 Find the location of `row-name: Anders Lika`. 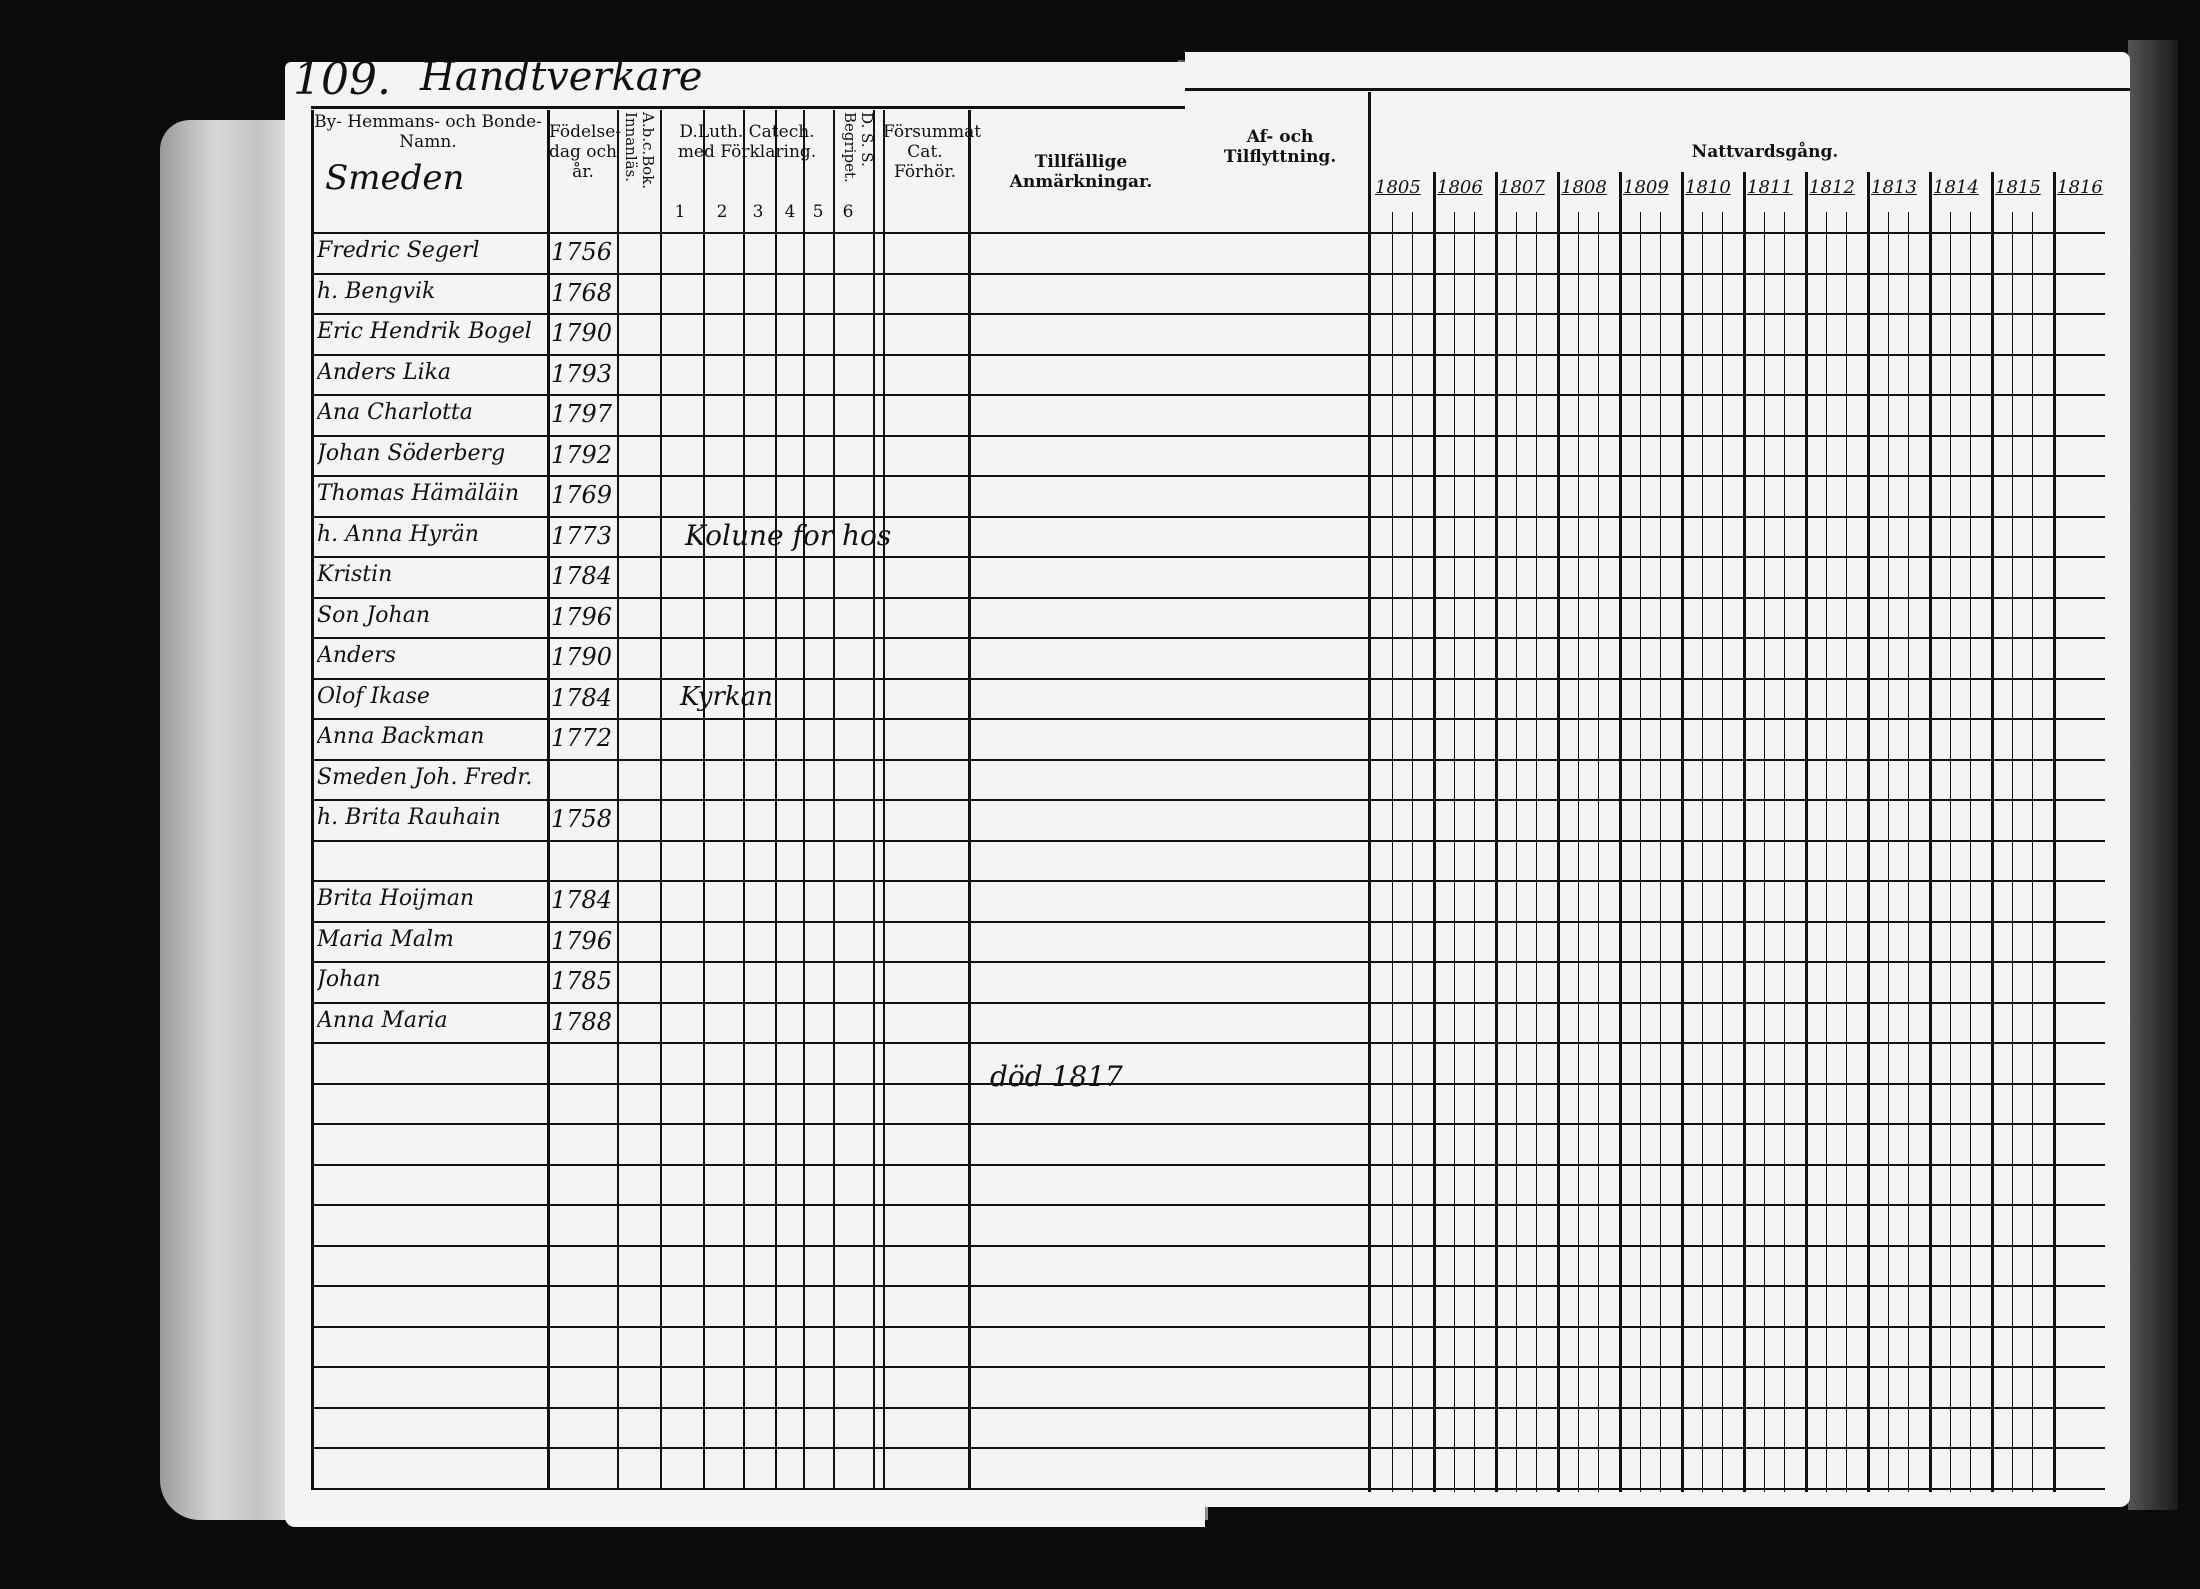

row-name: Anders Lika is located at coordinates (384, 372).